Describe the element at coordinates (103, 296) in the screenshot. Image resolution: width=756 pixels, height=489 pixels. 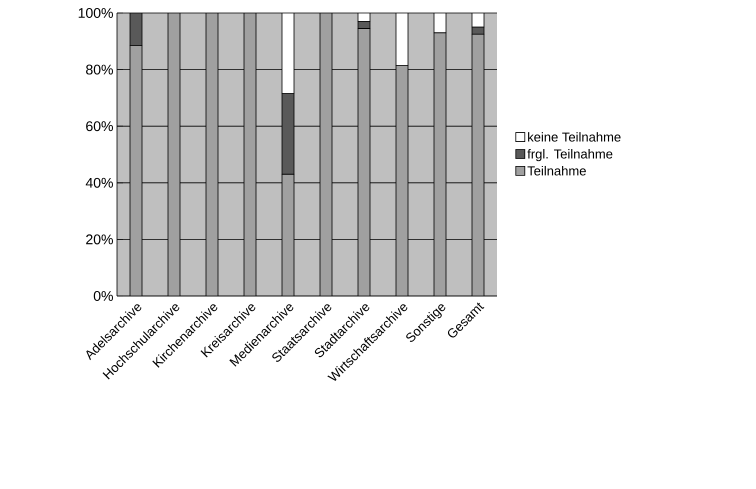
I see `y-tick-label: 0%` at that location.